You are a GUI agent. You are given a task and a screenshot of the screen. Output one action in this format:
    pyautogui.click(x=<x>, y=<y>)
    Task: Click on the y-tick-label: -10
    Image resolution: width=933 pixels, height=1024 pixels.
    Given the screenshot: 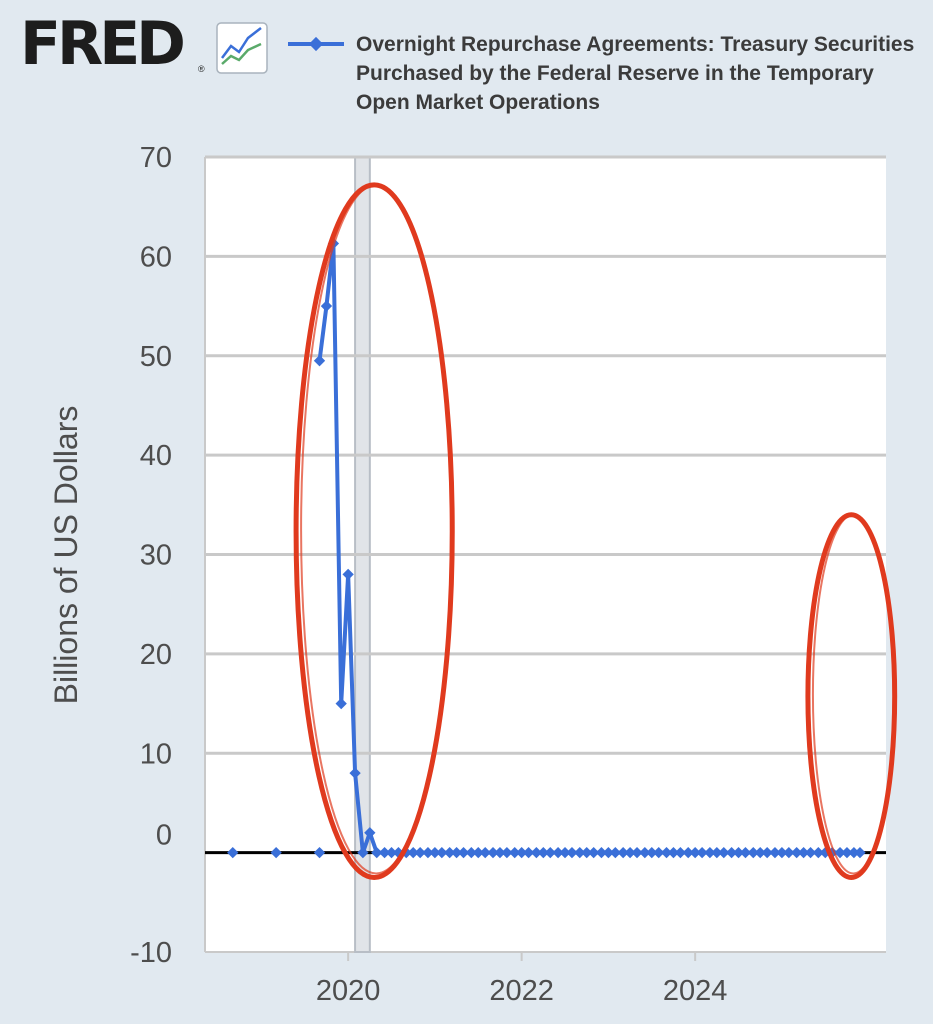 What is the action you would take?
    pyautogui.click(x=151, y=953)
    